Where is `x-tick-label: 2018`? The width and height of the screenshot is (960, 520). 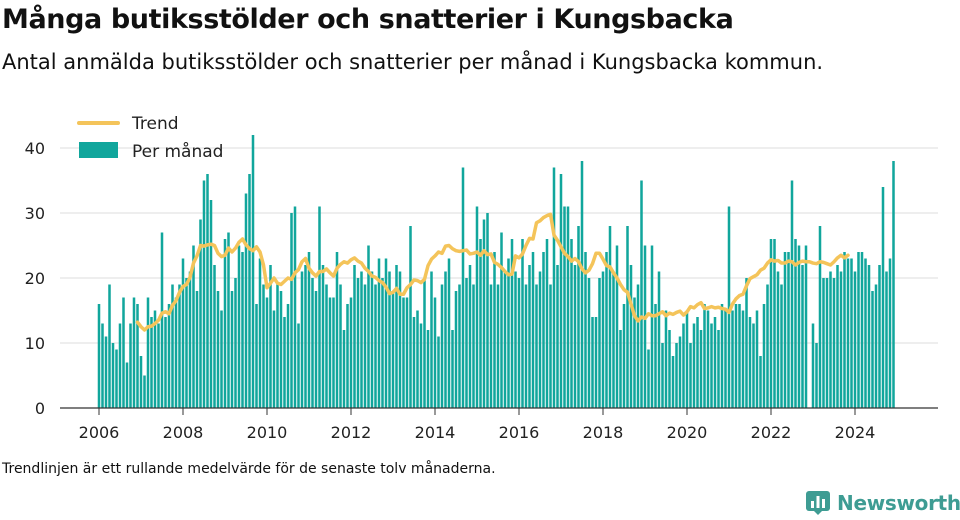
x-tick-label: 2018 is located at coordinates (603, 432).